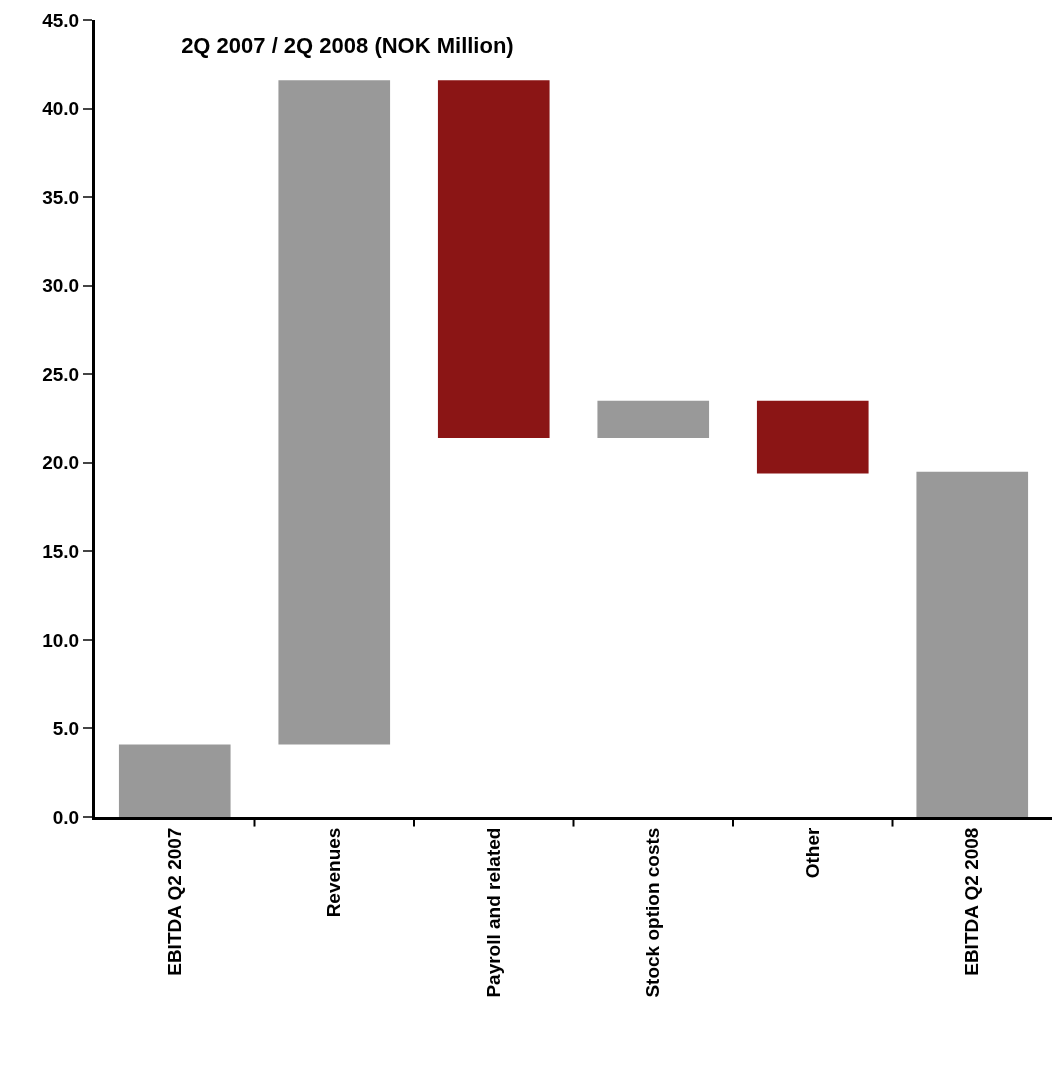  Describe the element at coordinates (61, 20) in the screenshot. I see `y-tick-label: 45.0` at that location.